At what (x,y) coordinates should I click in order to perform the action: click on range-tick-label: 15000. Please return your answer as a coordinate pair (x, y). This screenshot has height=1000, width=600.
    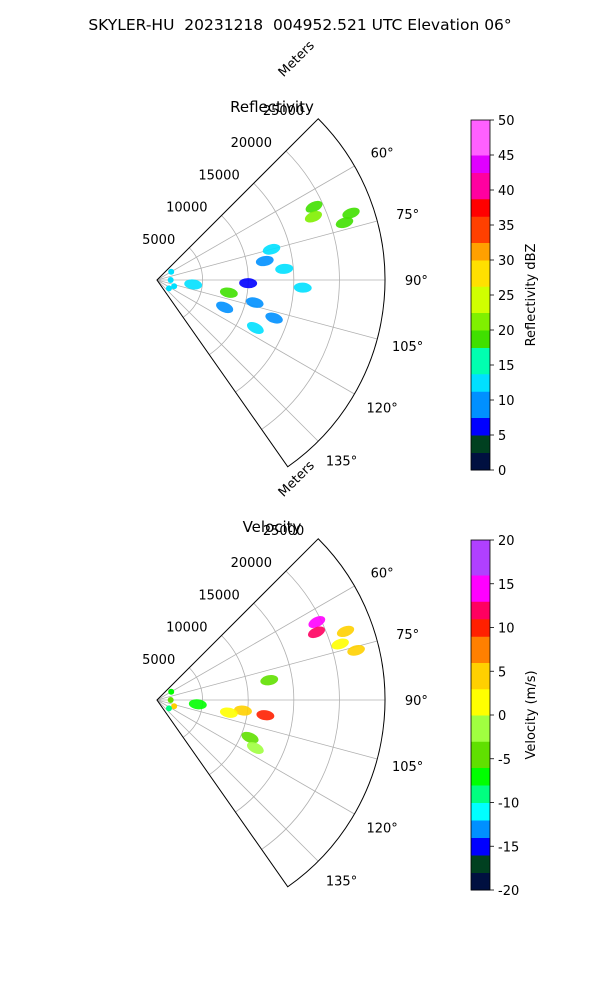
    Looking at the image, I should click on (218, 175).